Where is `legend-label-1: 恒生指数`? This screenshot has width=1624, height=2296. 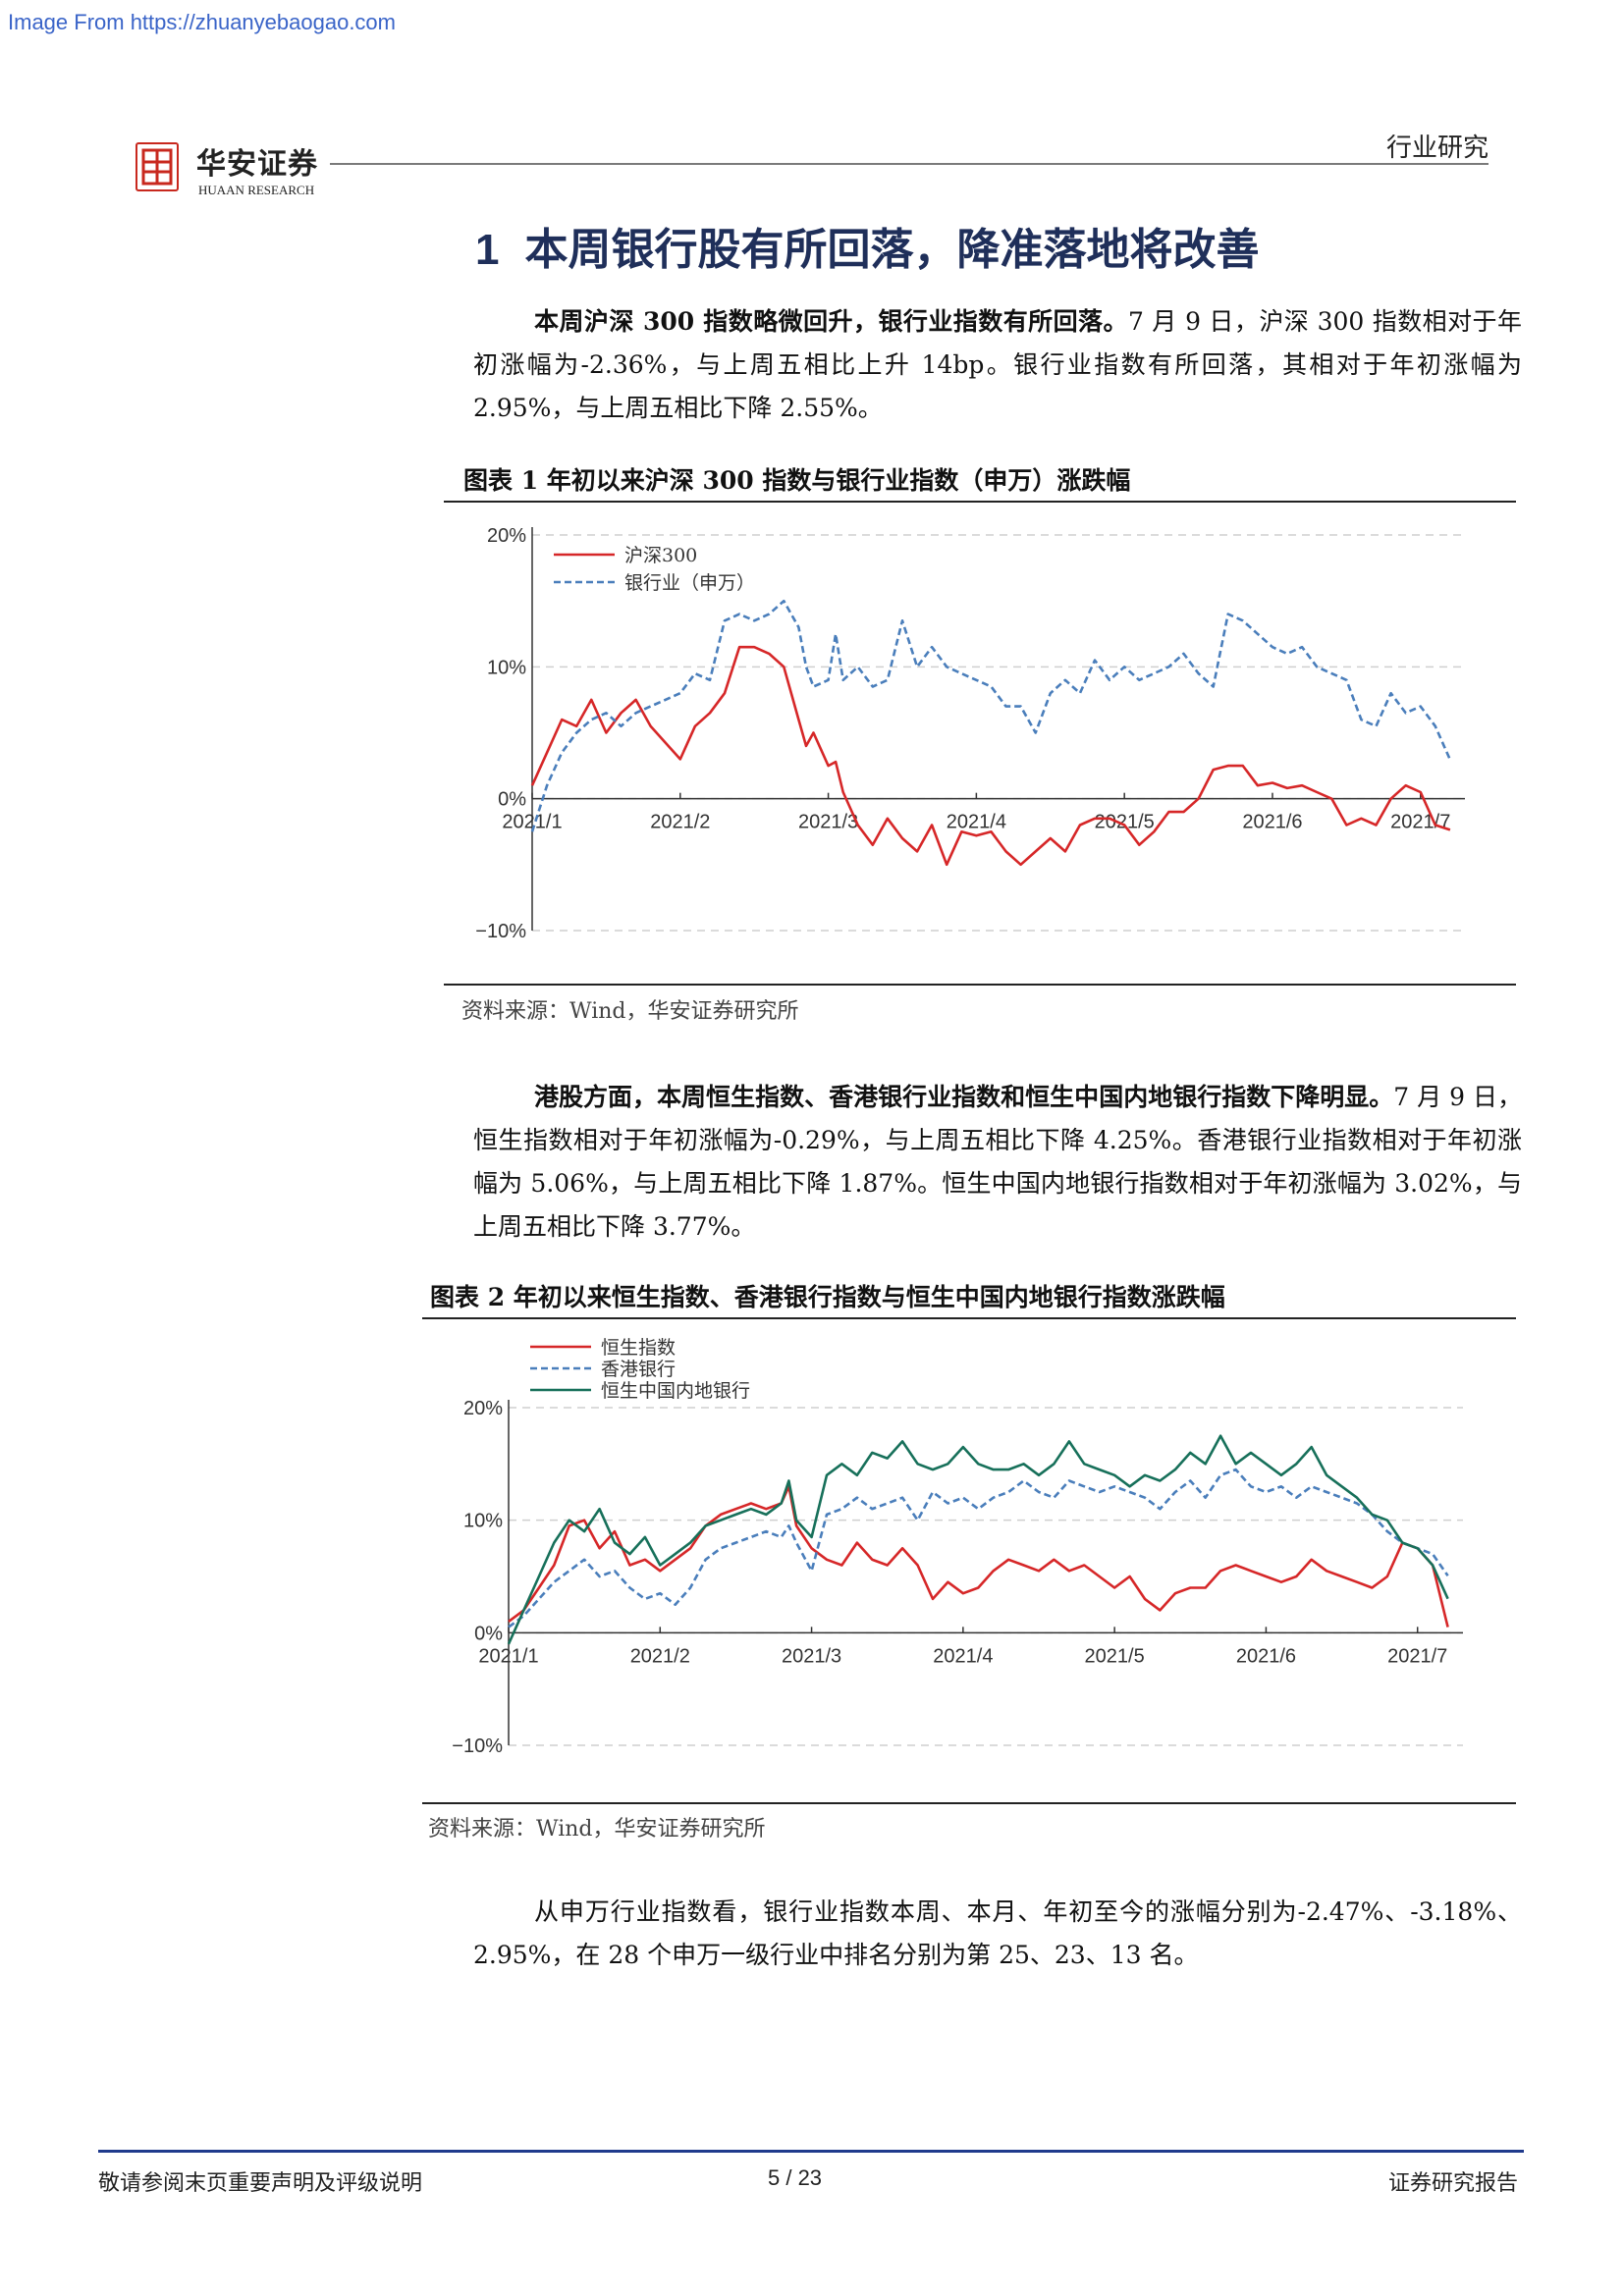 legend-label-1: 恒生指数 is located at coordinates (638, 1348).